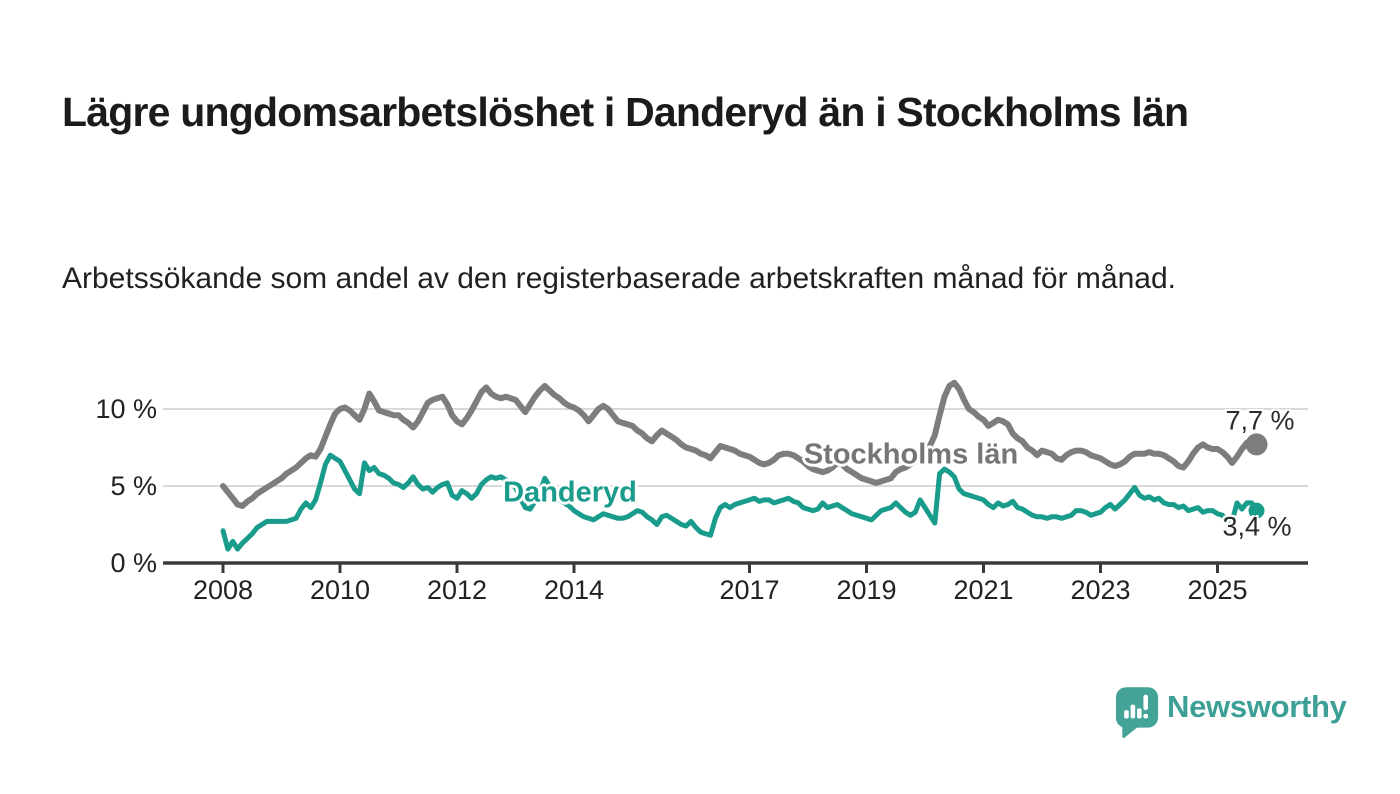 The height and width of the screenshot is (794, 1400). What do you see at coordinates (1260, 420) in the screenshot?
I see `end-value-label-stockholm: 7,7 %` at bounding box center [1260, 420].